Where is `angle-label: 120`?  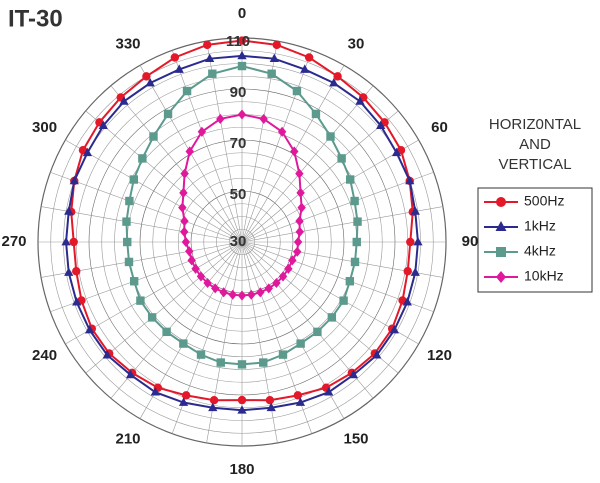 angle-label: 120 is located at coordinates (439, 355).